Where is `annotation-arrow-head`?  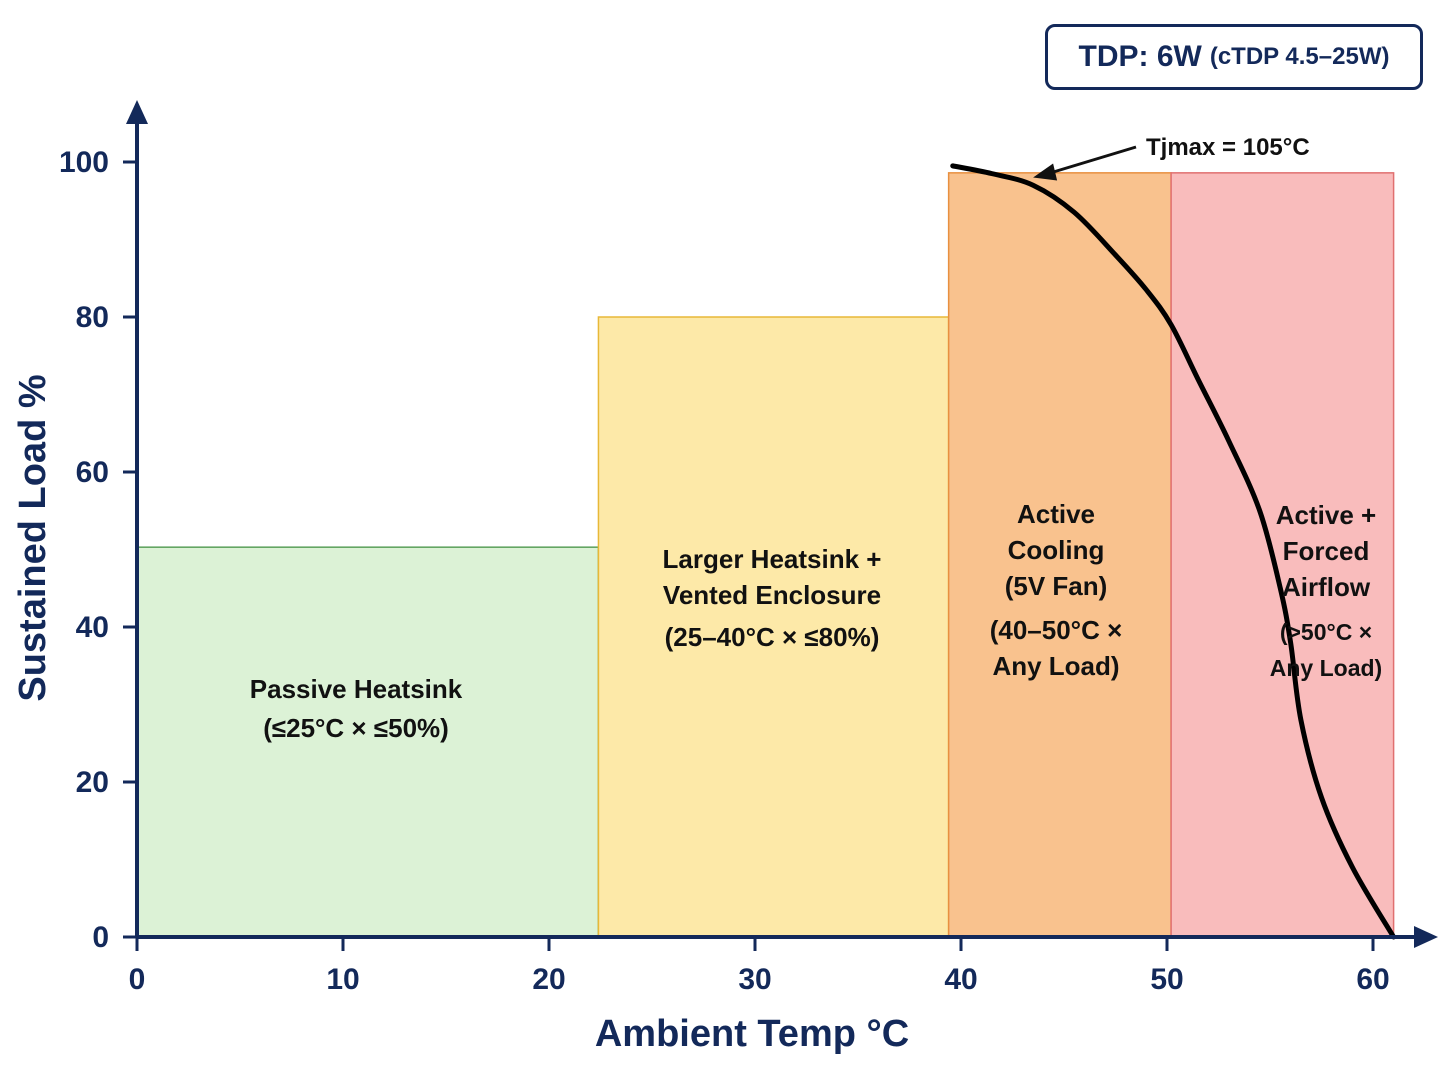
annotation-arrow-head is located at coordinates (1045, 172).